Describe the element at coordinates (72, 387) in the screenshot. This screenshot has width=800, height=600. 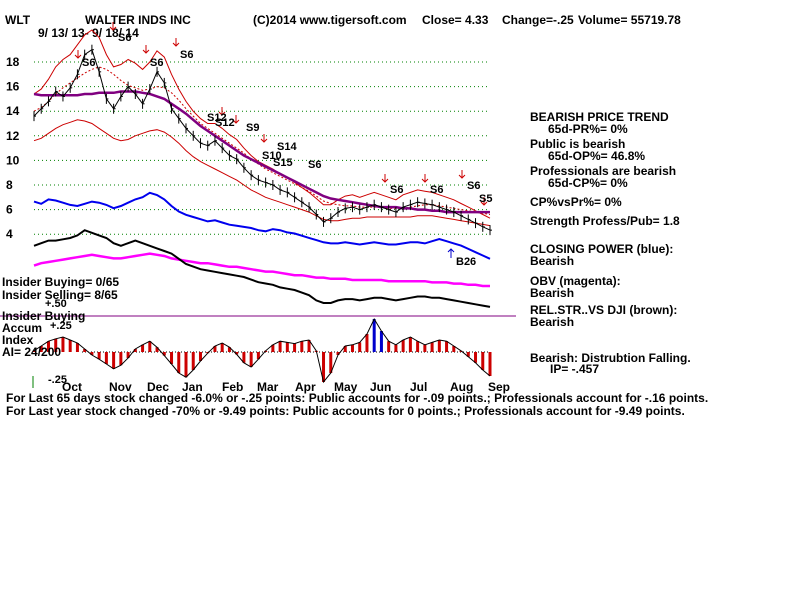
I see `x-month-label: Oct` at that location.